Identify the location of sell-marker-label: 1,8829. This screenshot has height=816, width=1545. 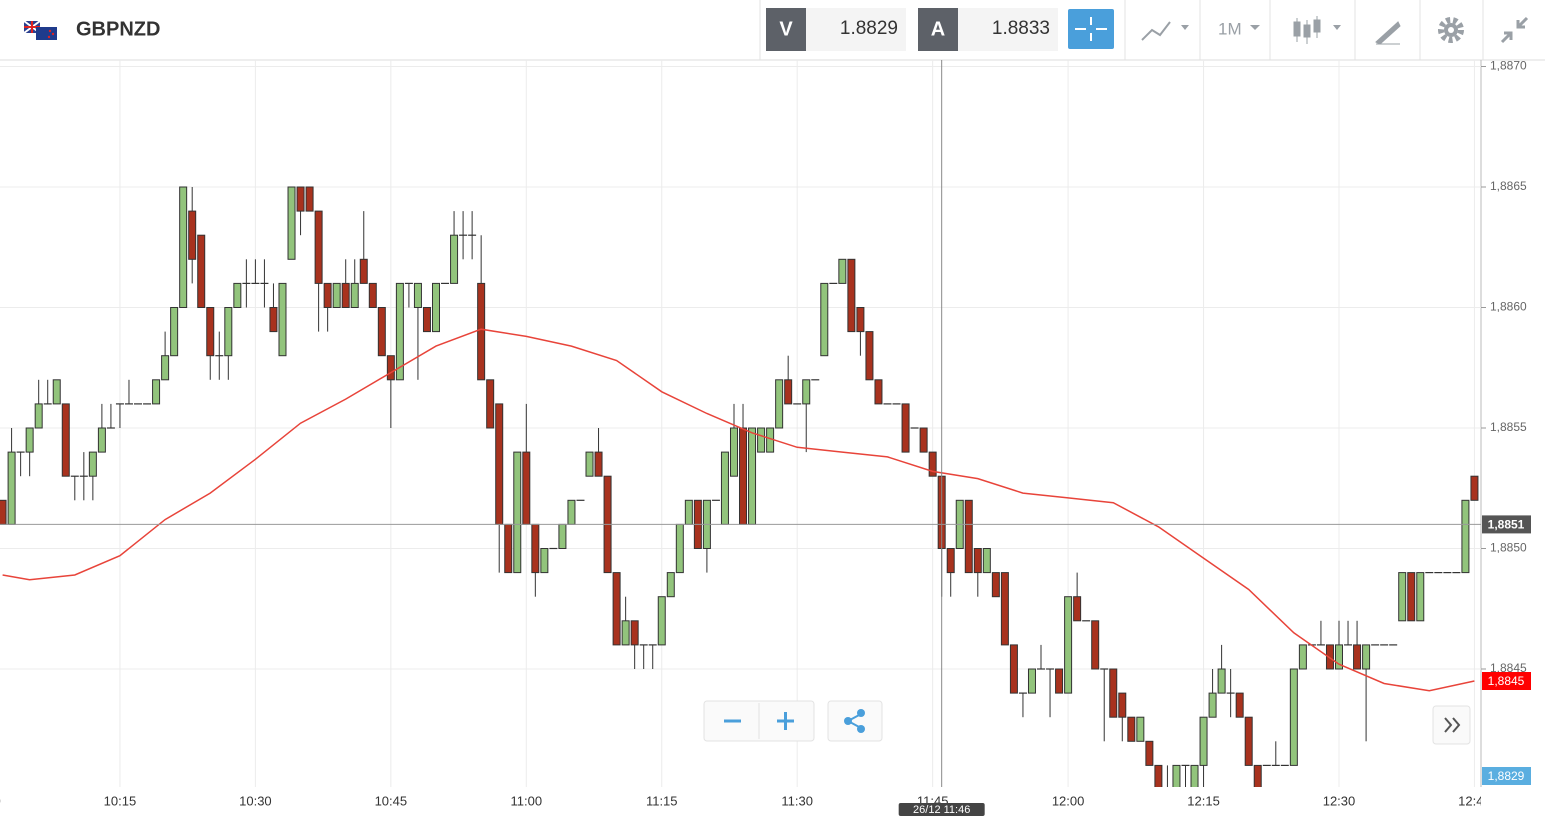
(1506, 776).